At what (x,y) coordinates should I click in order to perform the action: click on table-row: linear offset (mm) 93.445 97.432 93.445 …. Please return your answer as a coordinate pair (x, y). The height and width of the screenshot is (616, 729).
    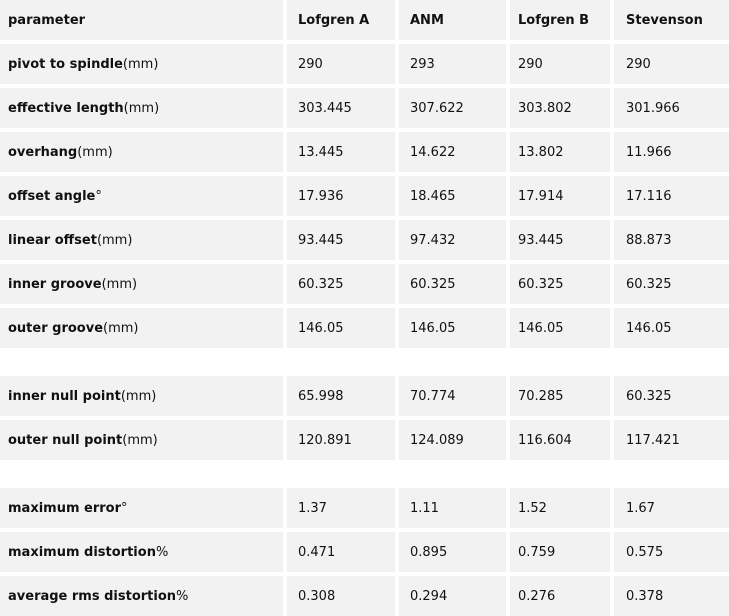
    Looking at the image, I should click on (364, 240).